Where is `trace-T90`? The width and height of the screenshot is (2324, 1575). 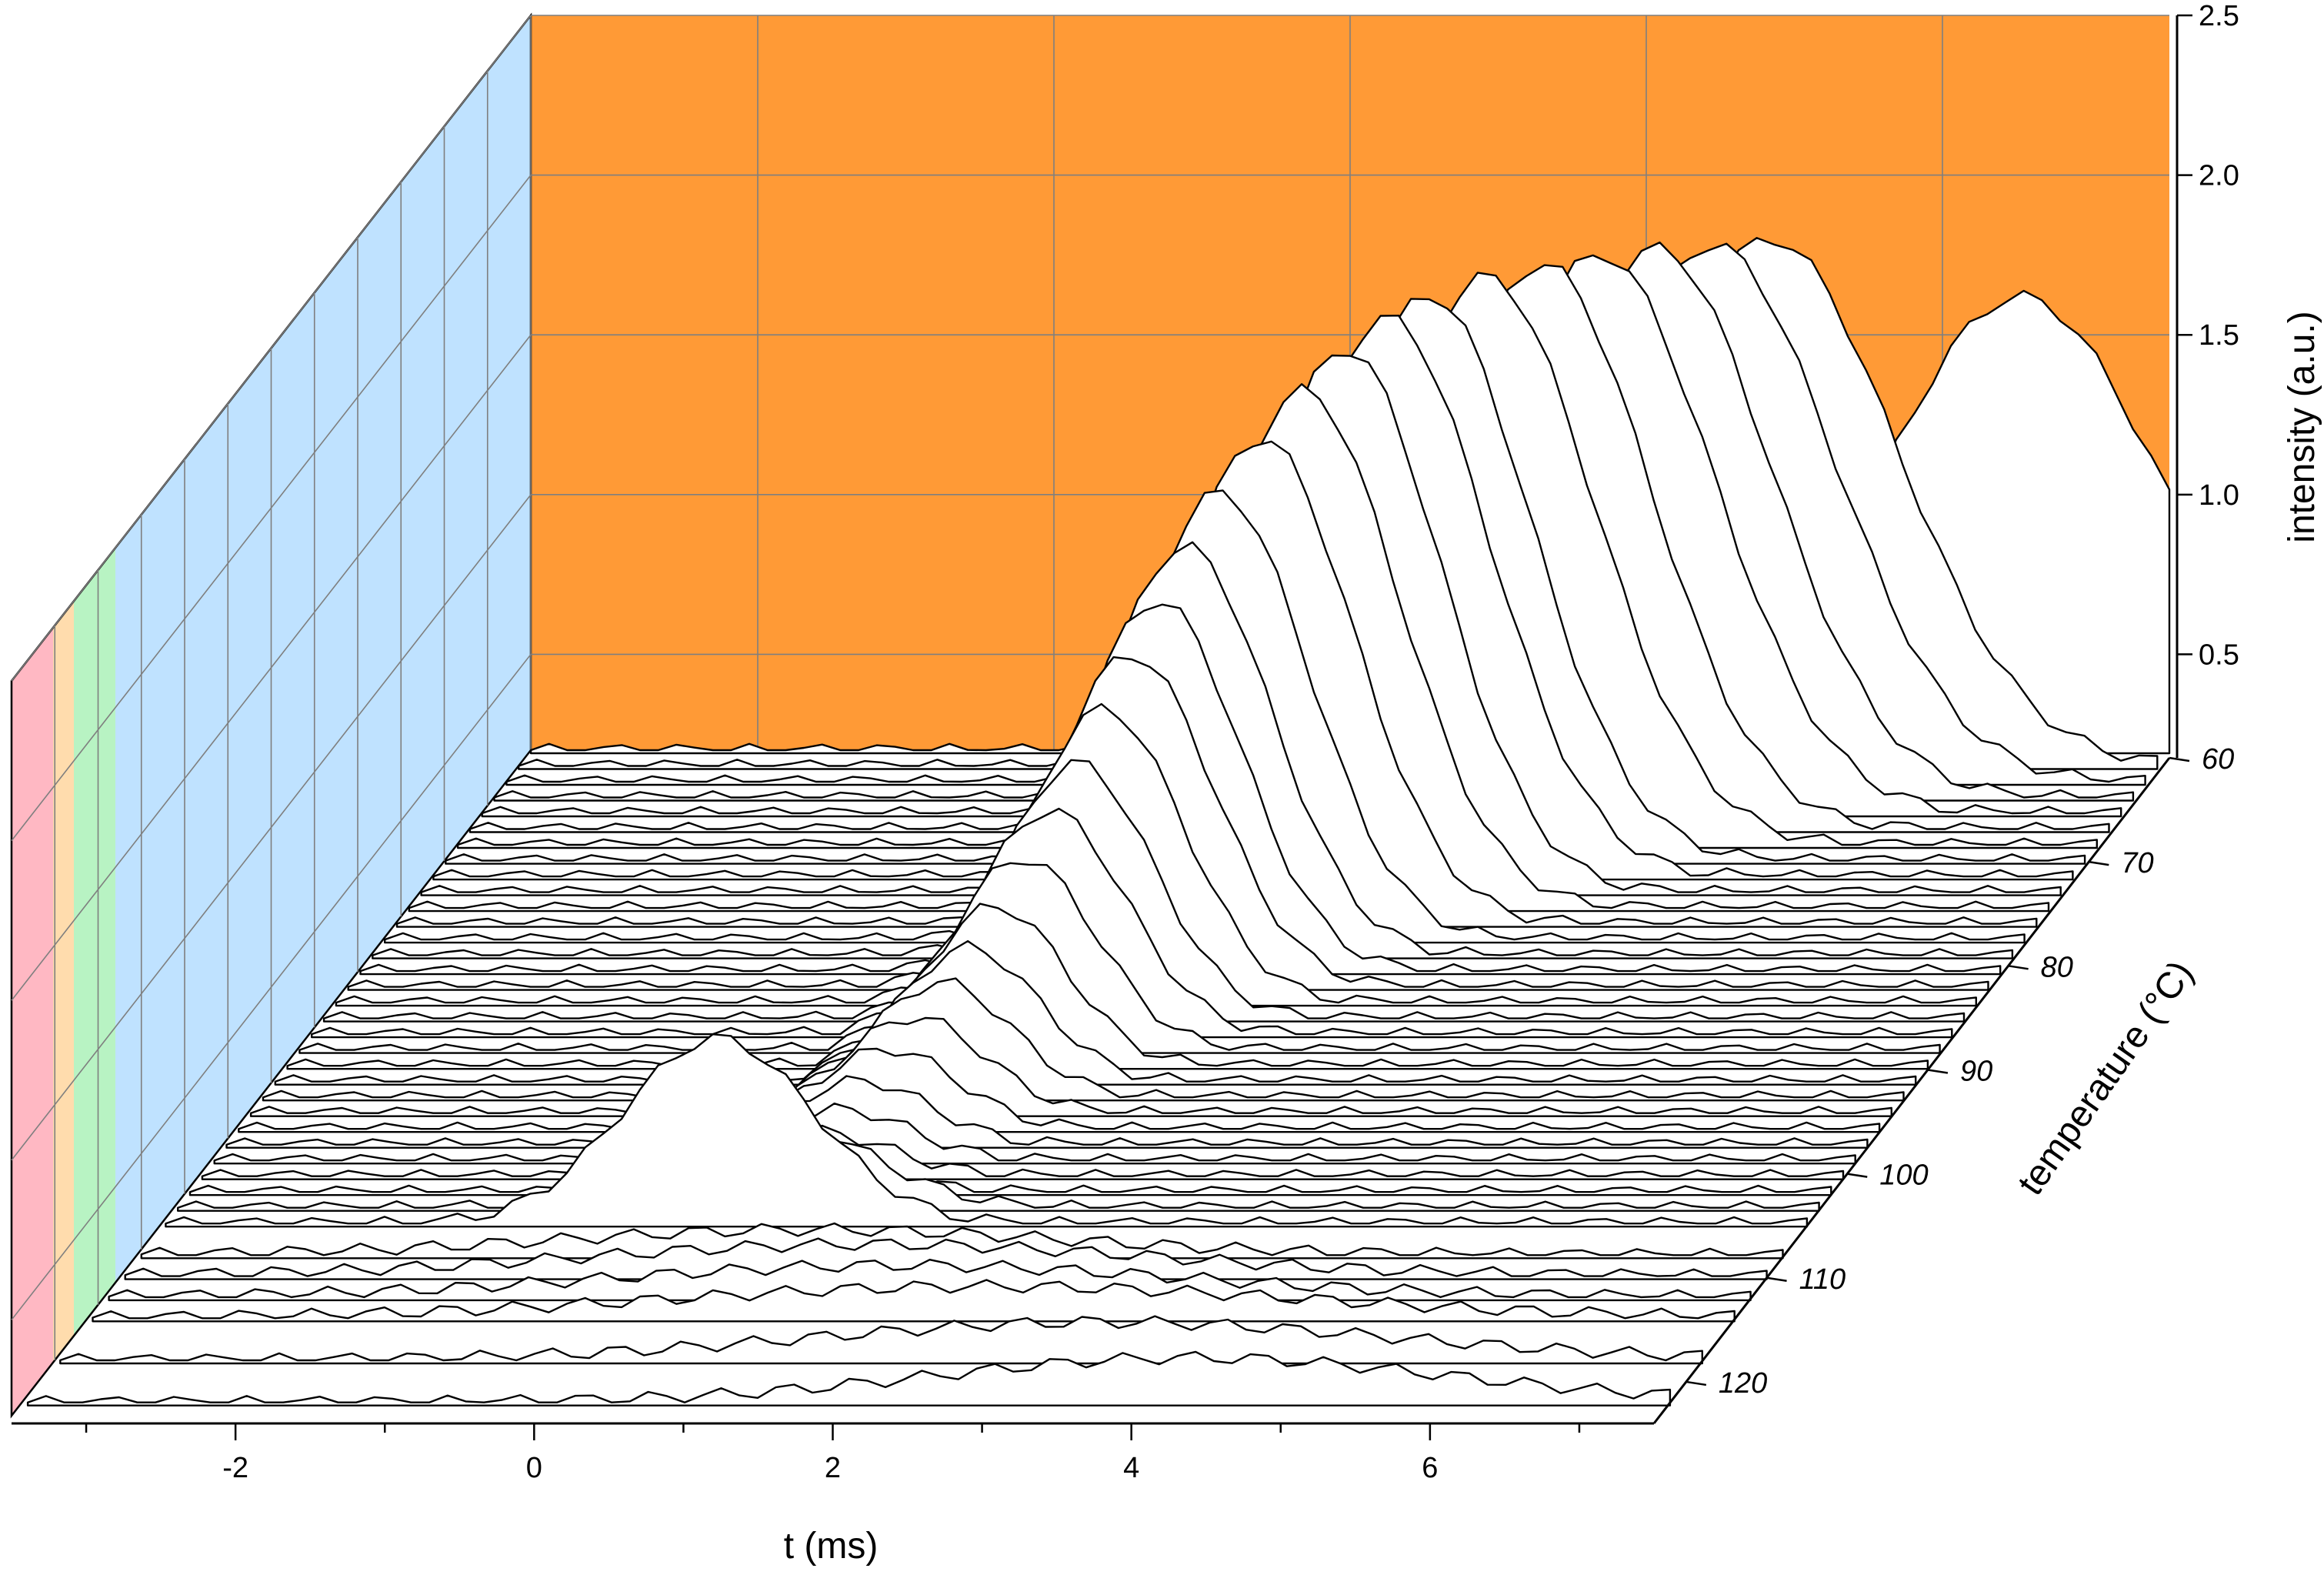
trace-T90 is located at coordinates (1107, 987).